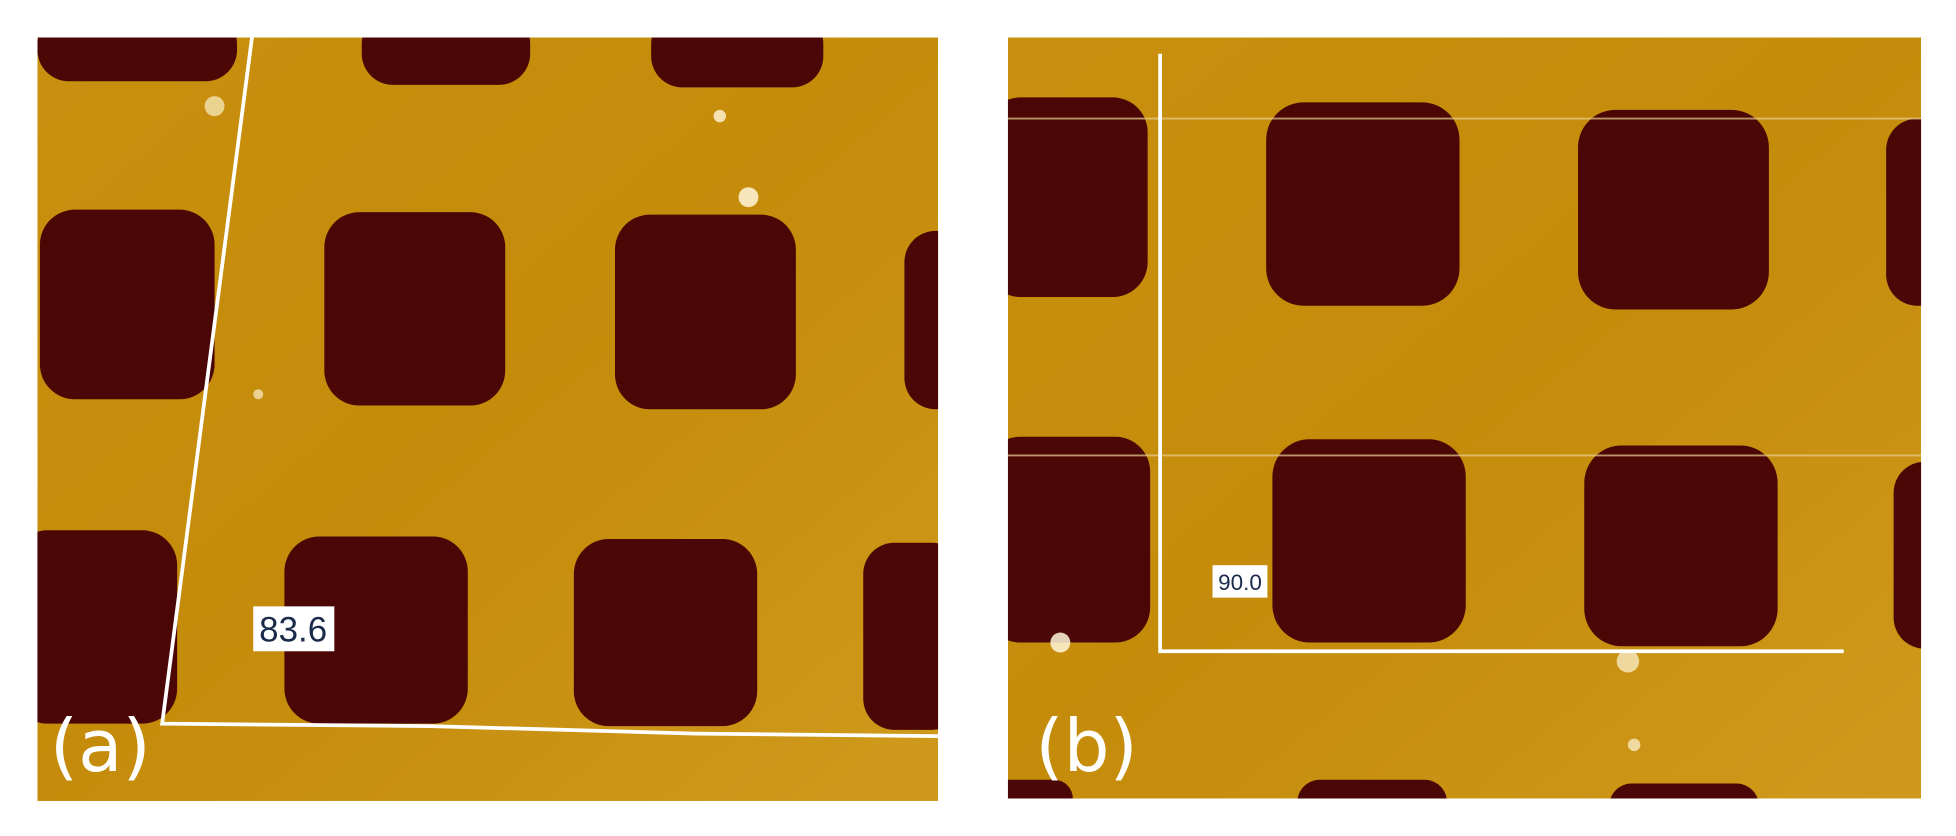 The height and width of the screenshot is (836, 1956). Describe the element at coordinates (1240, 582) in the screenshot. I see `angle-label: 90.0` at that location.